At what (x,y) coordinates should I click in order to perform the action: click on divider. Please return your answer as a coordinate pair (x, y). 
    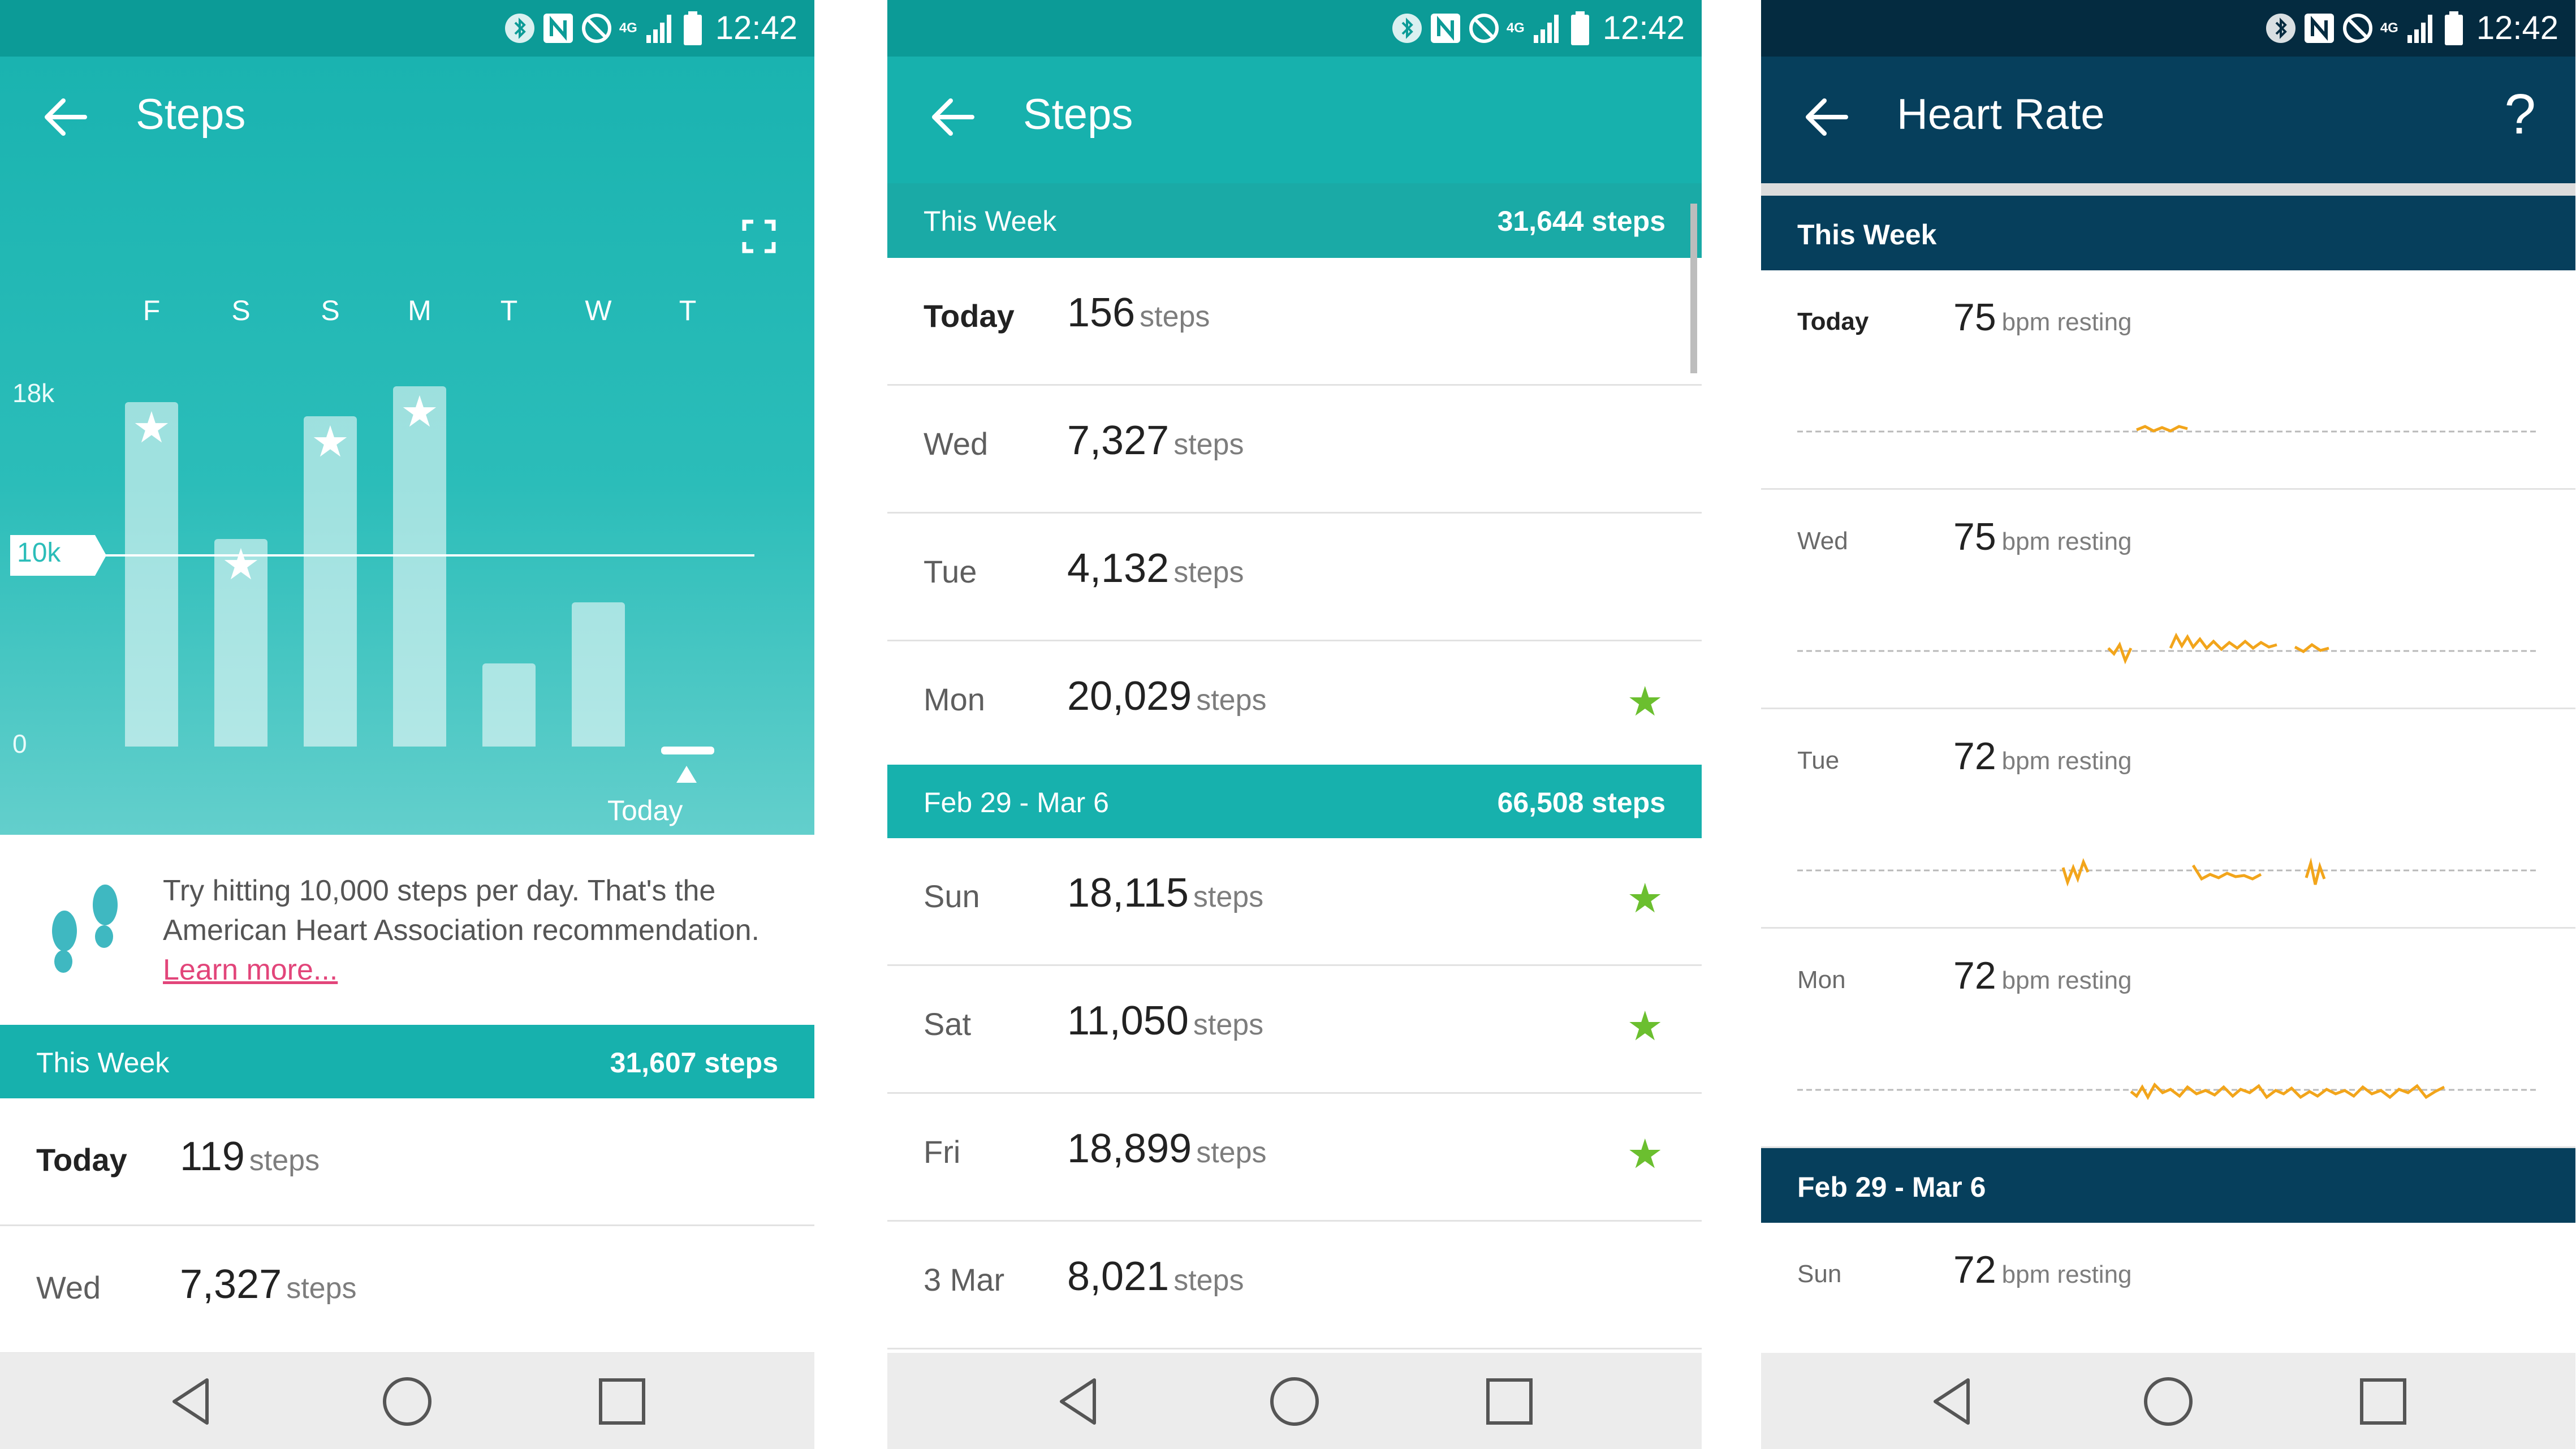
    Looking at the image, I should click on (2168, 189).